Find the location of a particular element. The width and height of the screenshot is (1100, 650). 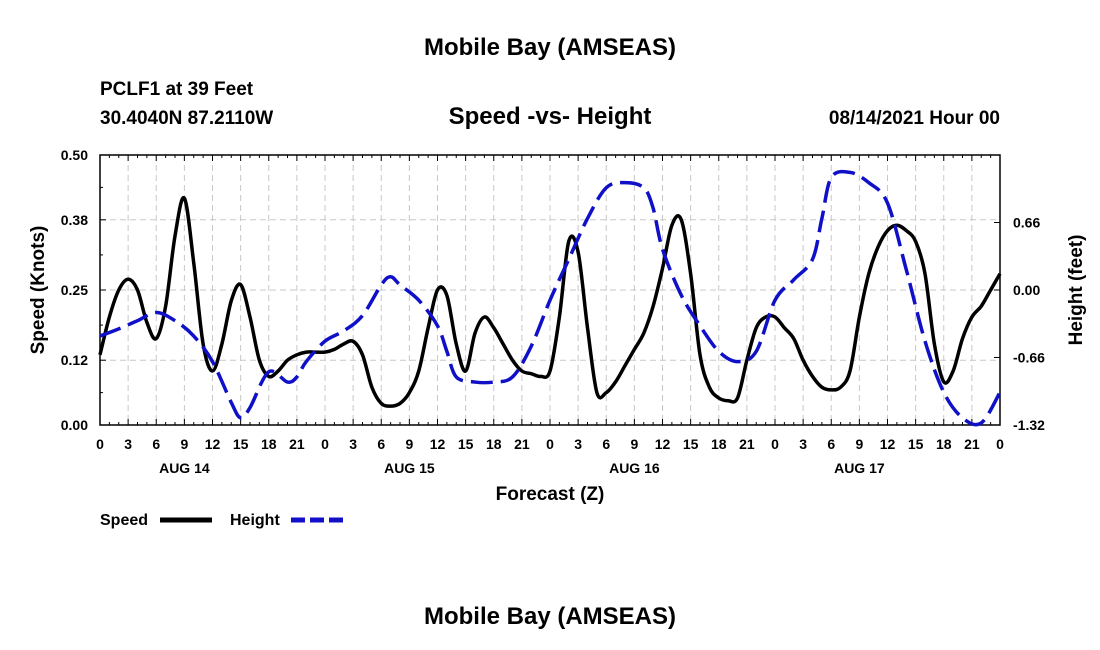

location-label: 30.4040N 87.2110W is located at coordinates (186, 118).